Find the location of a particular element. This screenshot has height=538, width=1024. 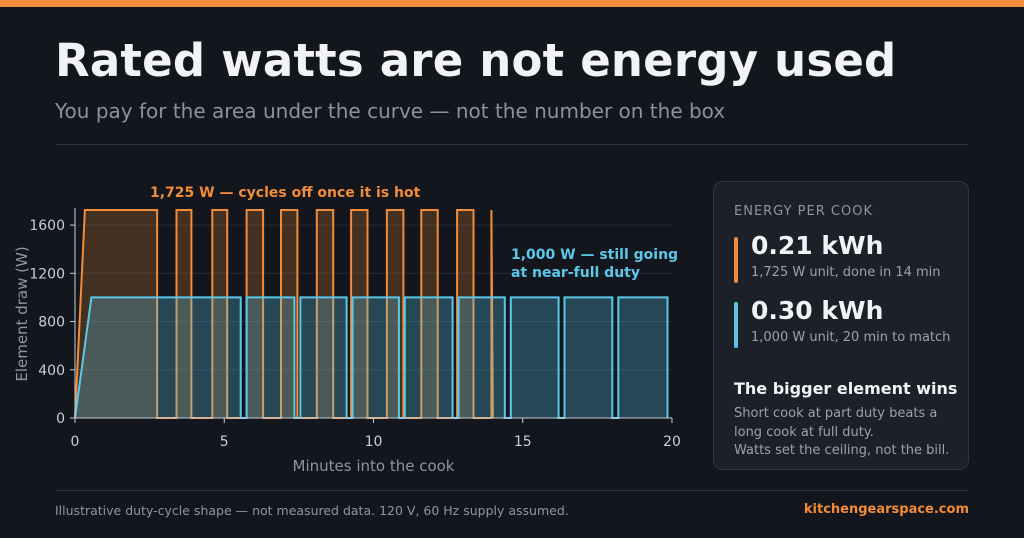

series-line-blue is located at coordinates (371, 357).